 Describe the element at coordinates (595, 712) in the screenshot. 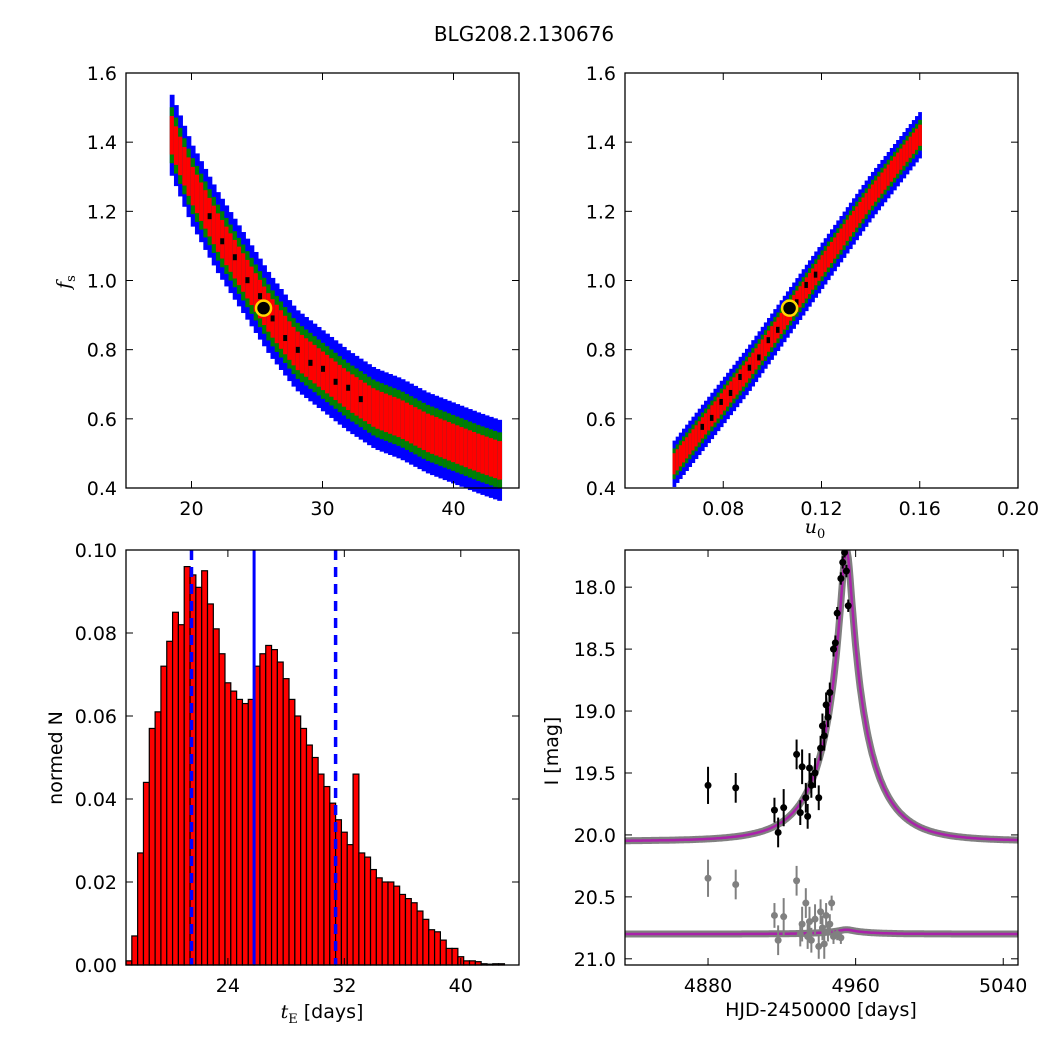

I see `y-tick-label: 19.0` at that location.